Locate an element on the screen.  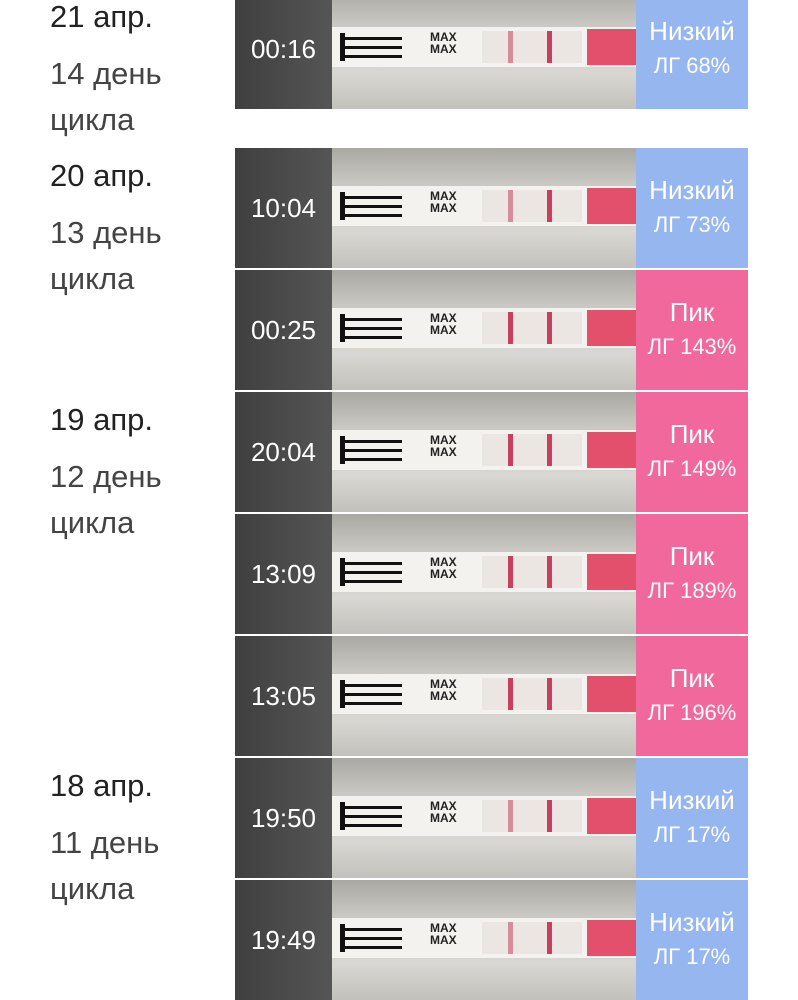
cycle-day: 13 день цикла is located at coordinates (106, 255).